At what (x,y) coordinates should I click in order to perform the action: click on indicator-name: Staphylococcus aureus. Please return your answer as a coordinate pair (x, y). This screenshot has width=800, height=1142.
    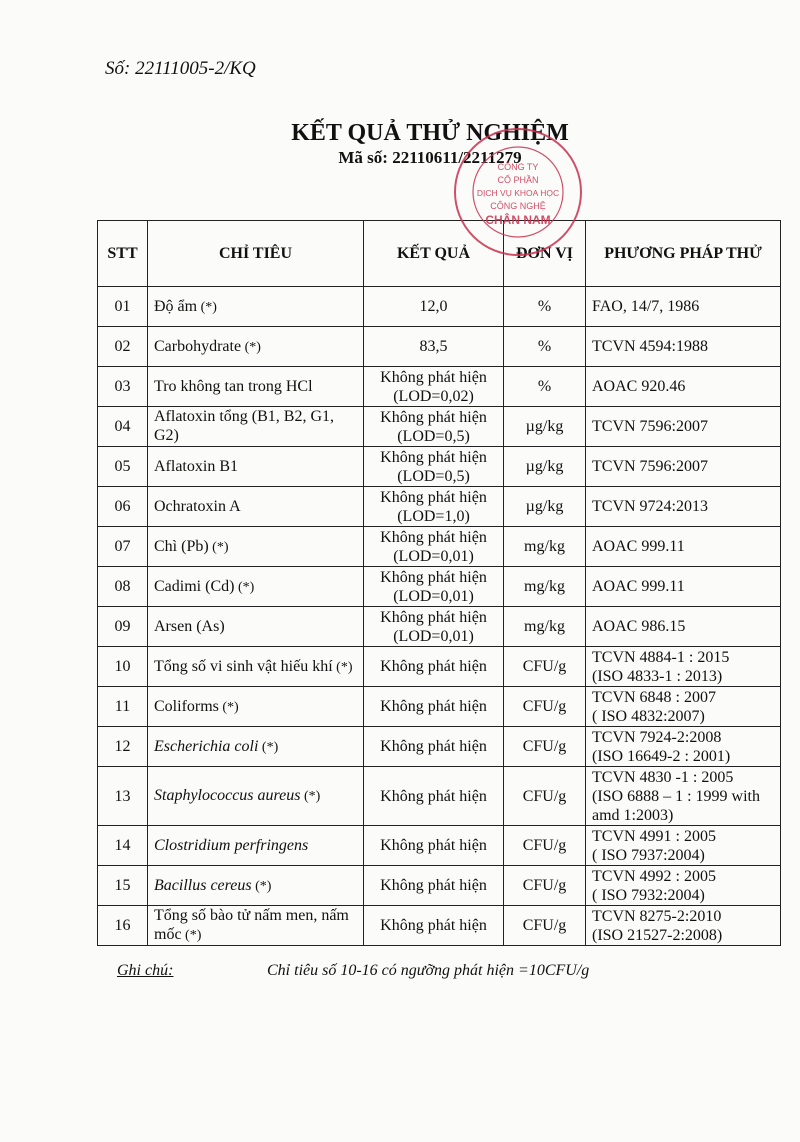
    Looking at the image, I should click on (227, 795).